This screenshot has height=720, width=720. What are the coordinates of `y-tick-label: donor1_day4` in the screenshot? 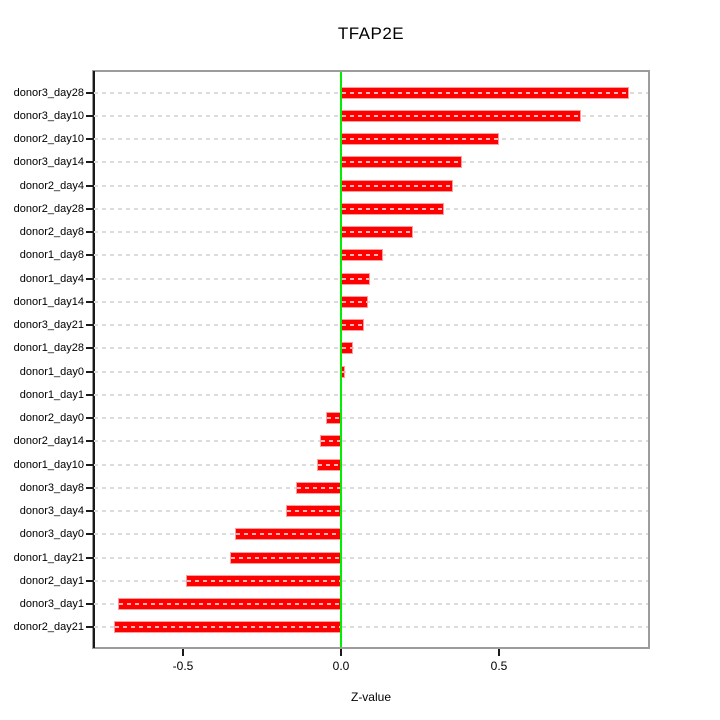 It's located at (51, 278).